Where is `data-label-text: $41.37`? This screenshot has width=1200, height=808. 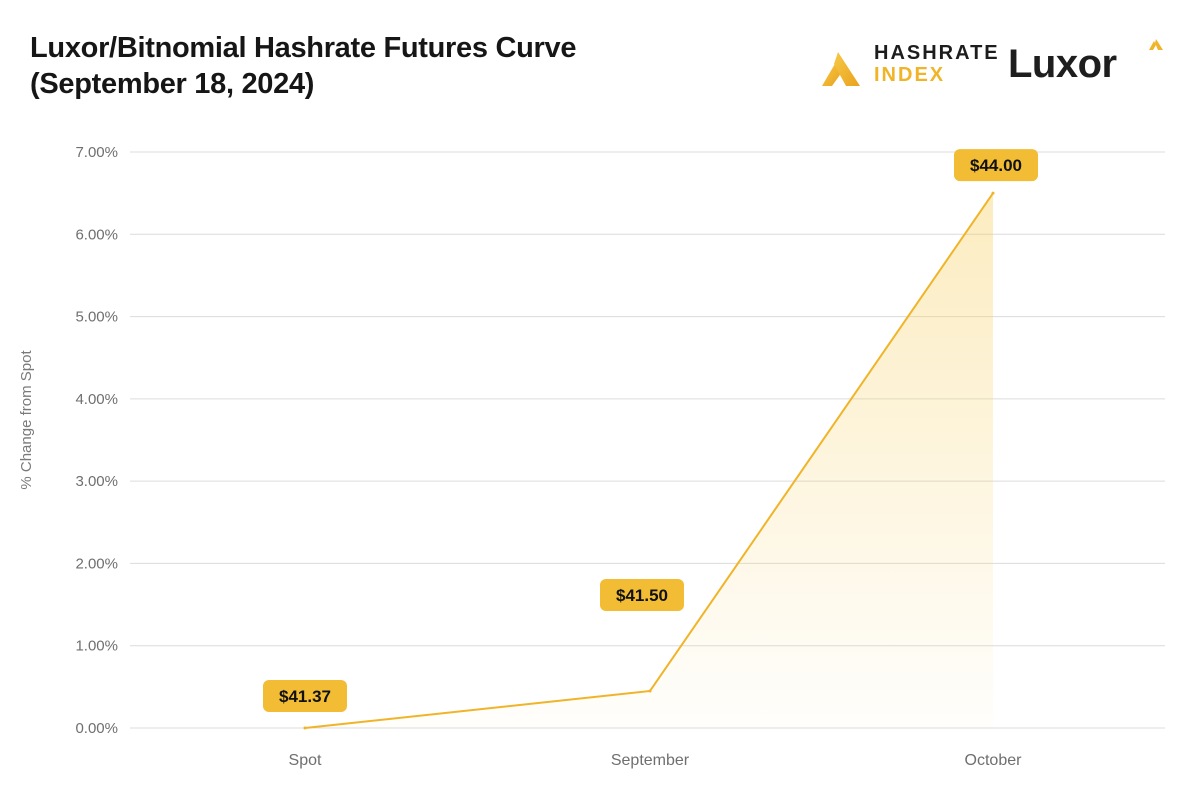 data-label-text: $41.37 is located at coordinates (305, 696).